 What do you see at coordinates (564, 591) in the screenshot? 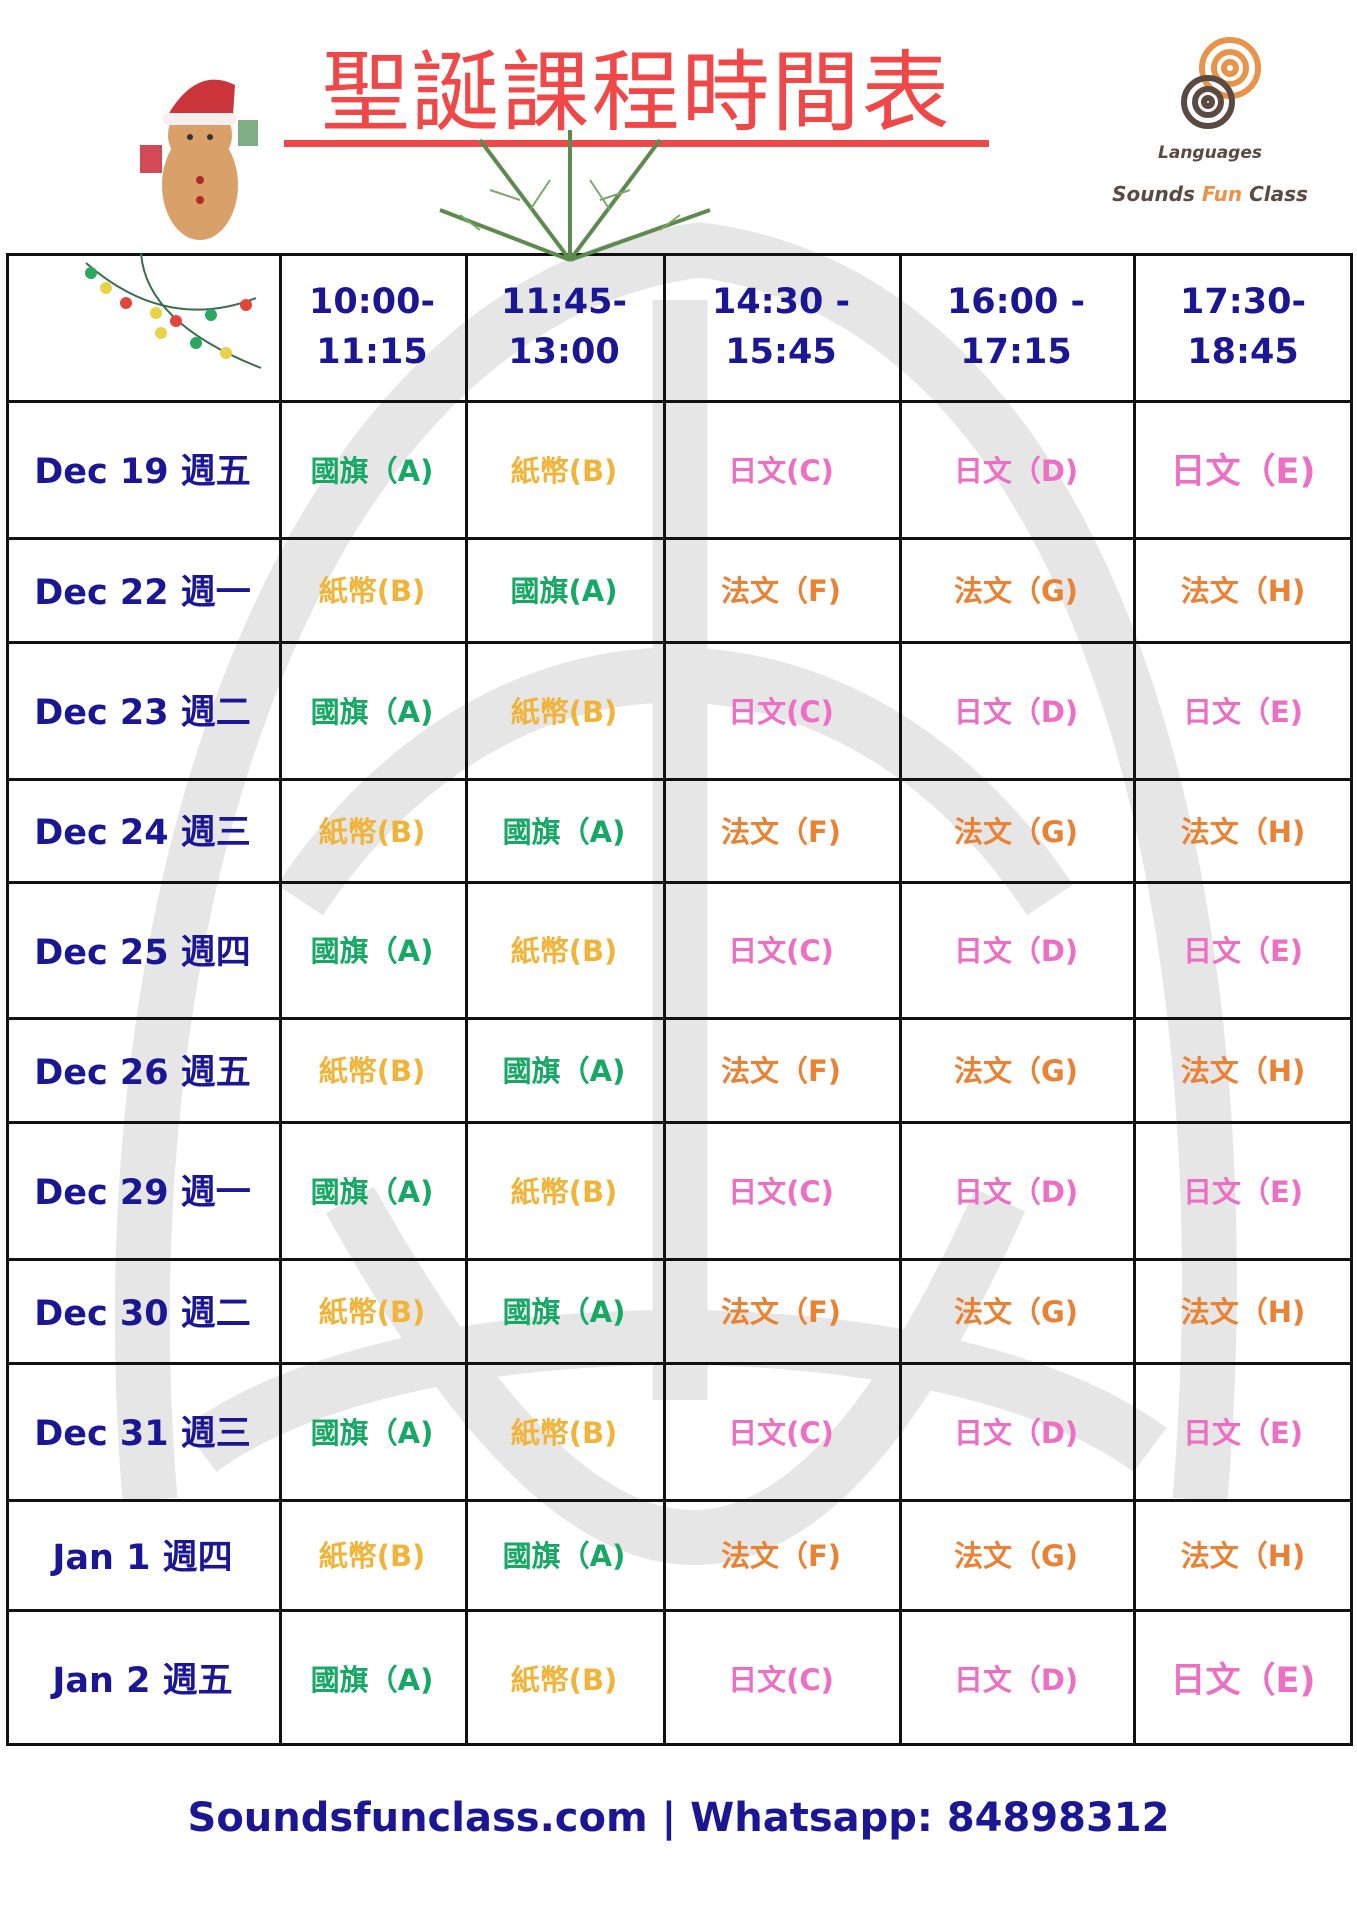
I see `class-slot: 國旗(A)` at bounding box center [564, 591].